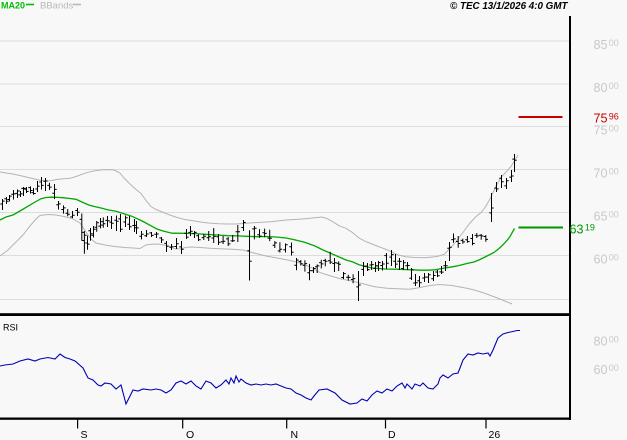 This screenshot has width=627, height=440. What do you see at coordinates (10, 328) in the screenshot?
I see `svg-text: RSI` at bounding box center [10, 328].